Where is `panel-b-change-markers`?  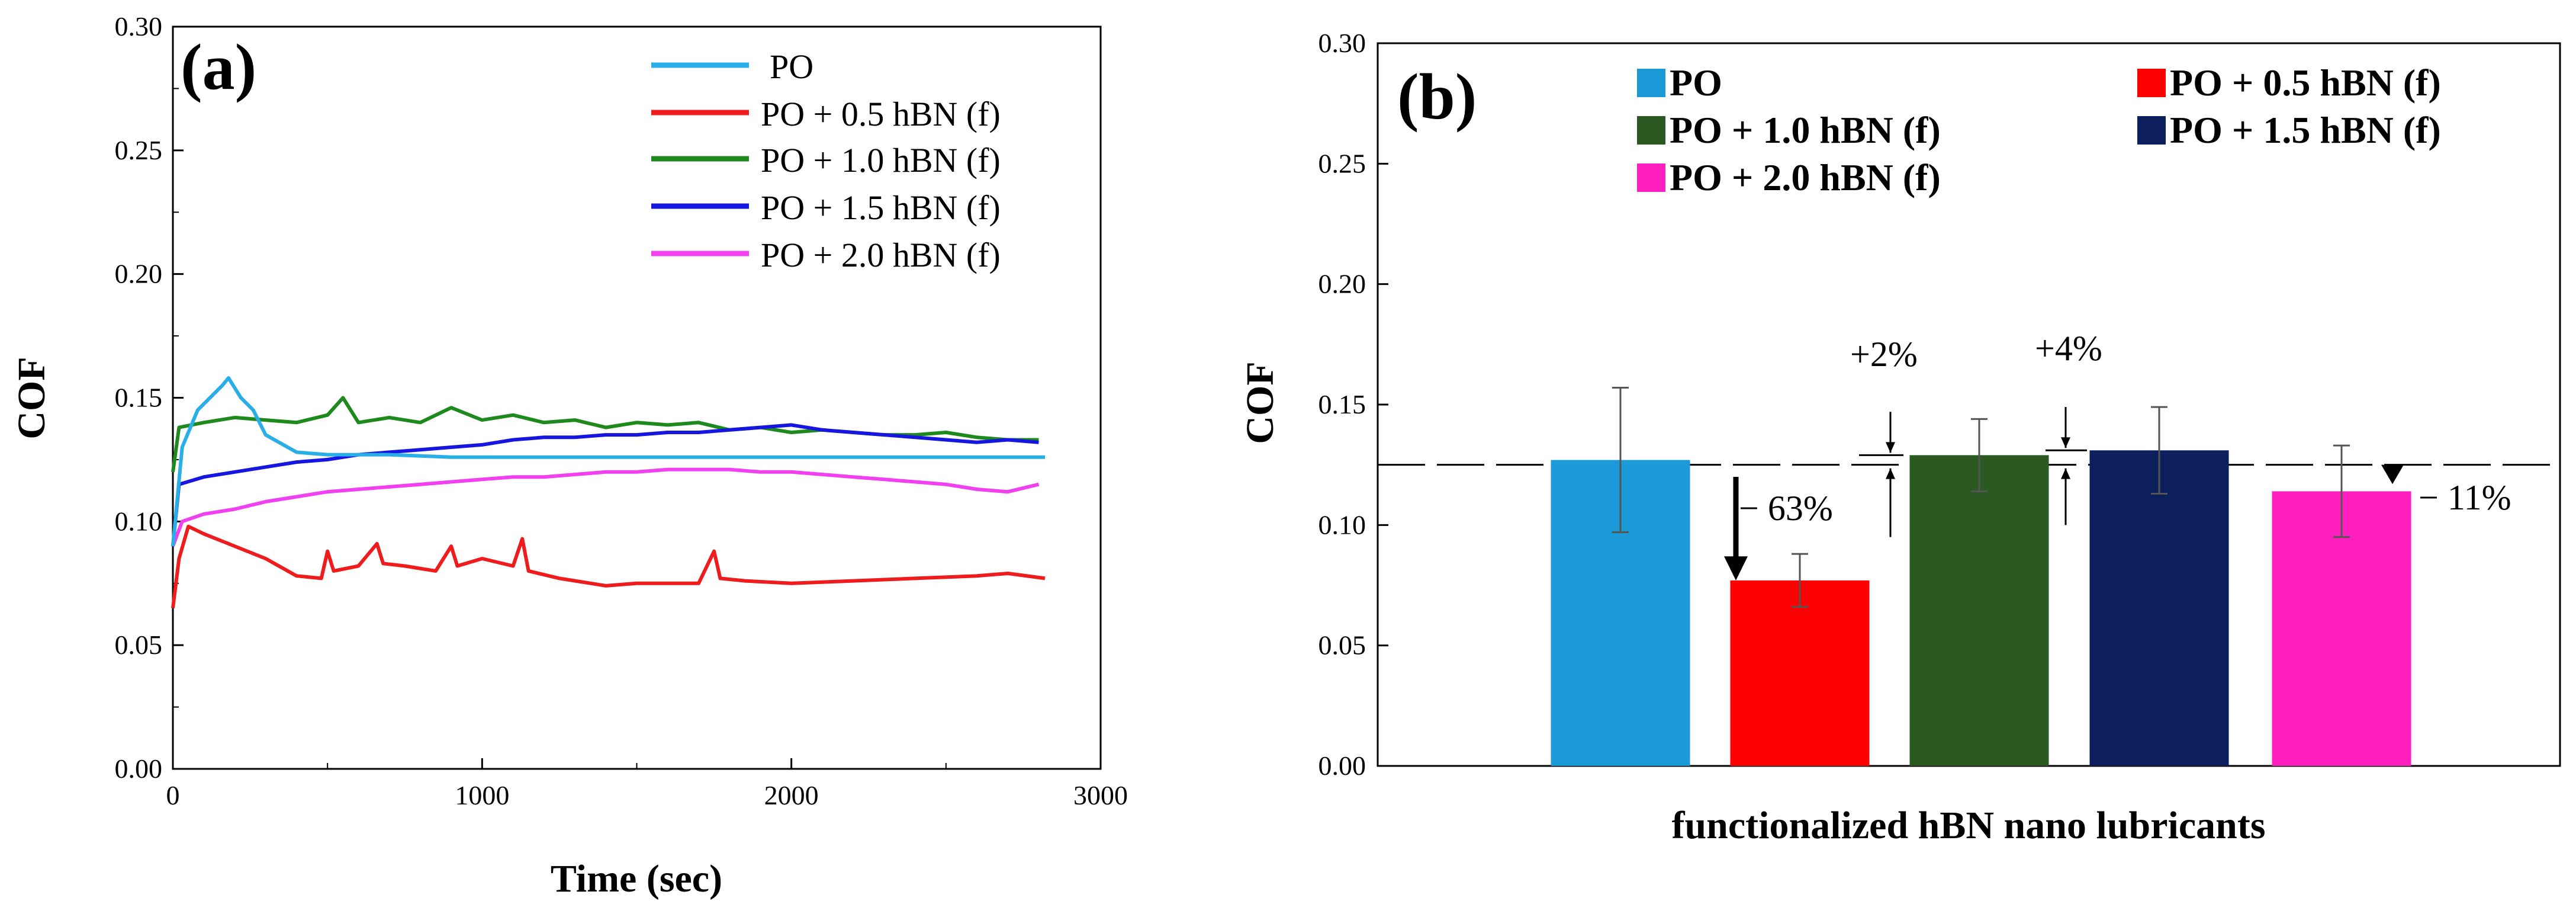
panel-b-change-markers is located at coordinates (2064, 494).